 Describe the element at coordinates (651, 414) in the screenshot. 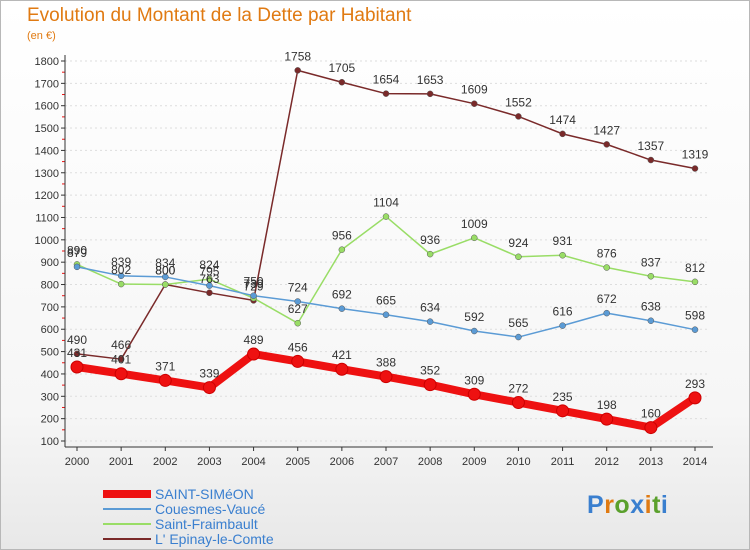

I see `data-label: 160` at that location.